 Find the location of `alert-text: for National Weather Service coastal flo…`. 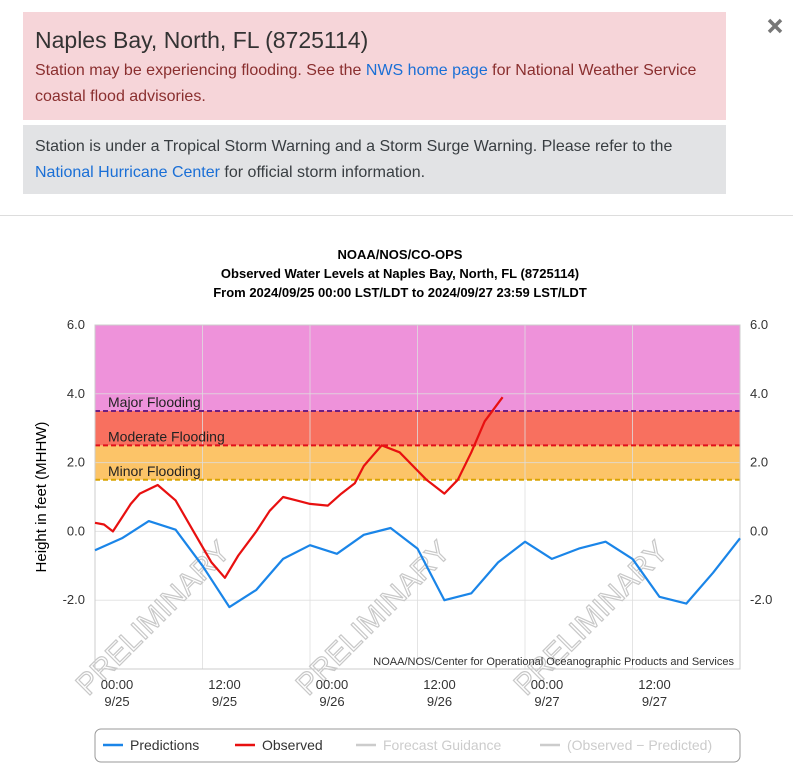

alert-text: for National Weather Service coastal flo… is located at coordinates (366, 83).